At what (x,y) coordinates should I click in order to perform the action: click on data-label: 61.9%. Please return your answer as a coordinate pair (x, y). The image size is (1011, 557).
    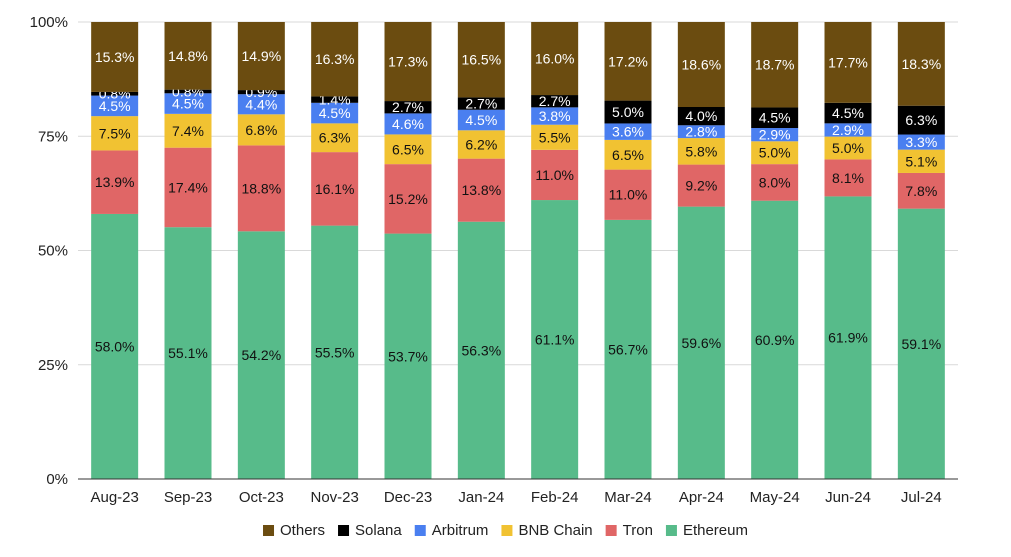
    Looking at the image, I should click on (848, 338).